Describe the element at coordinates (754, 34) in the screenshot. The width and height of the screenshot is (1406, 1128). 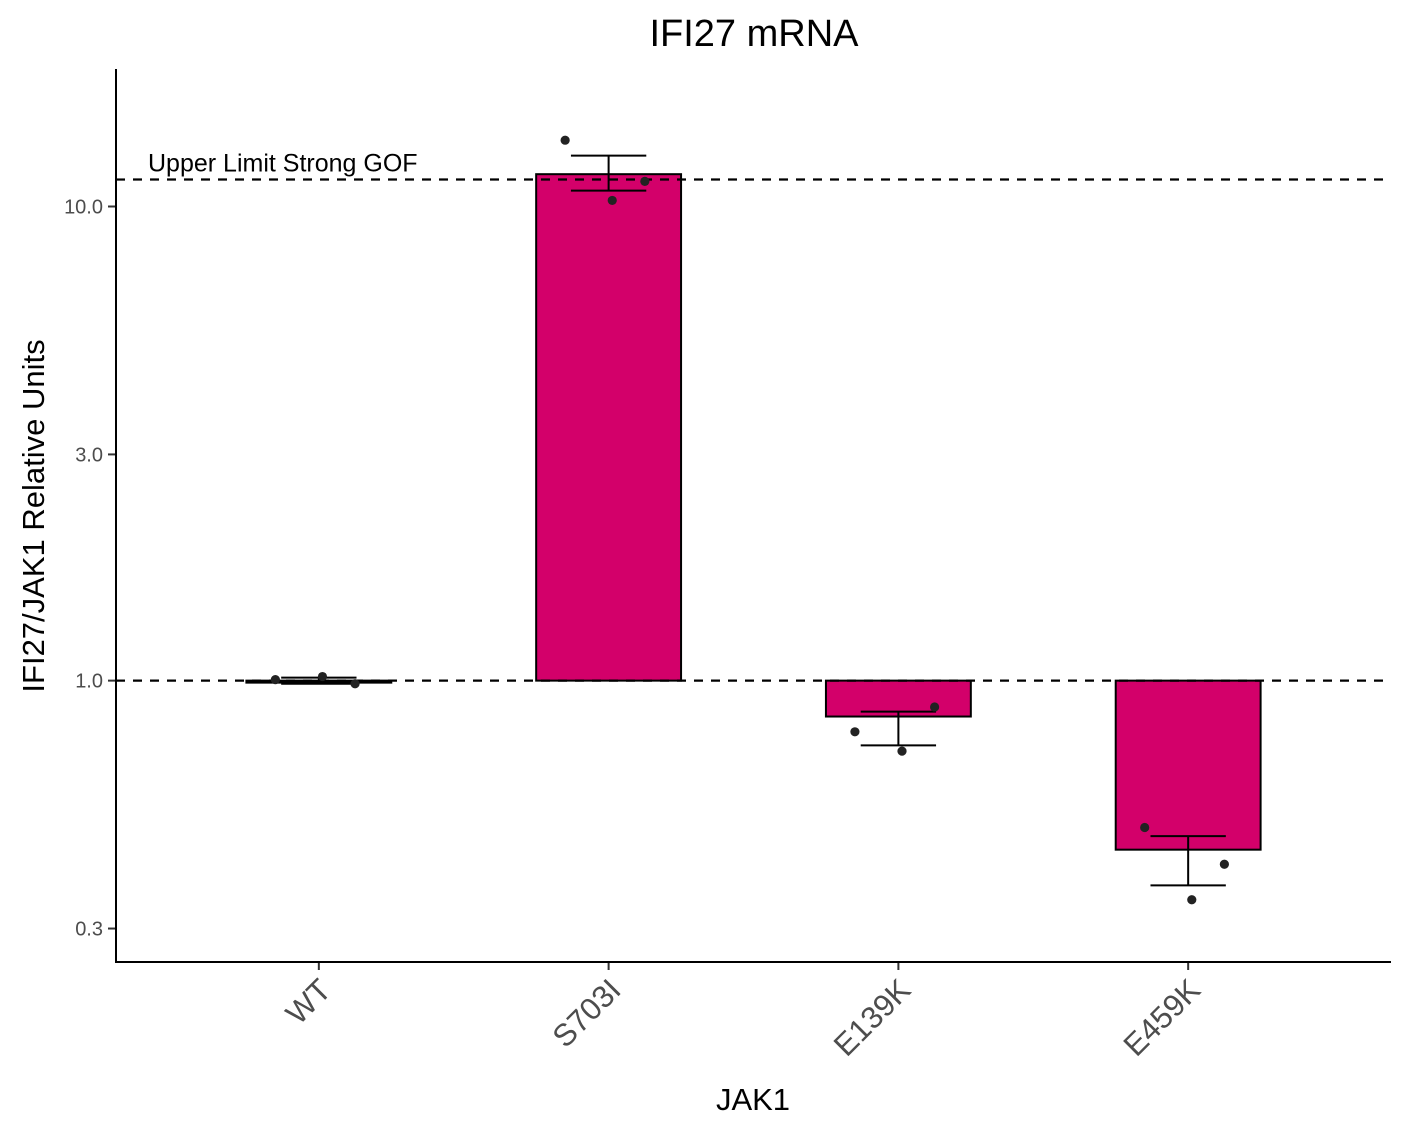
I see `chart-title: IFI27 mRNA` at that location.